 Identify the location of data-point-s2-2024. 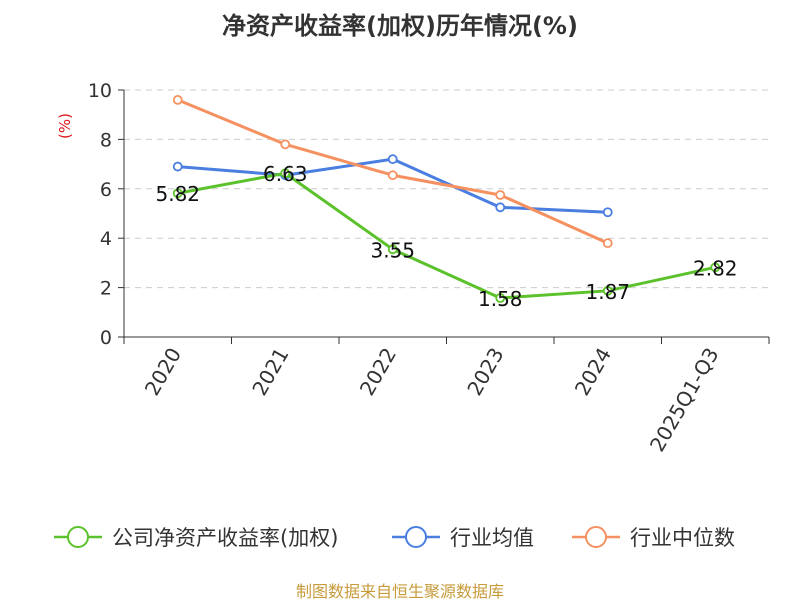
(607, 243).